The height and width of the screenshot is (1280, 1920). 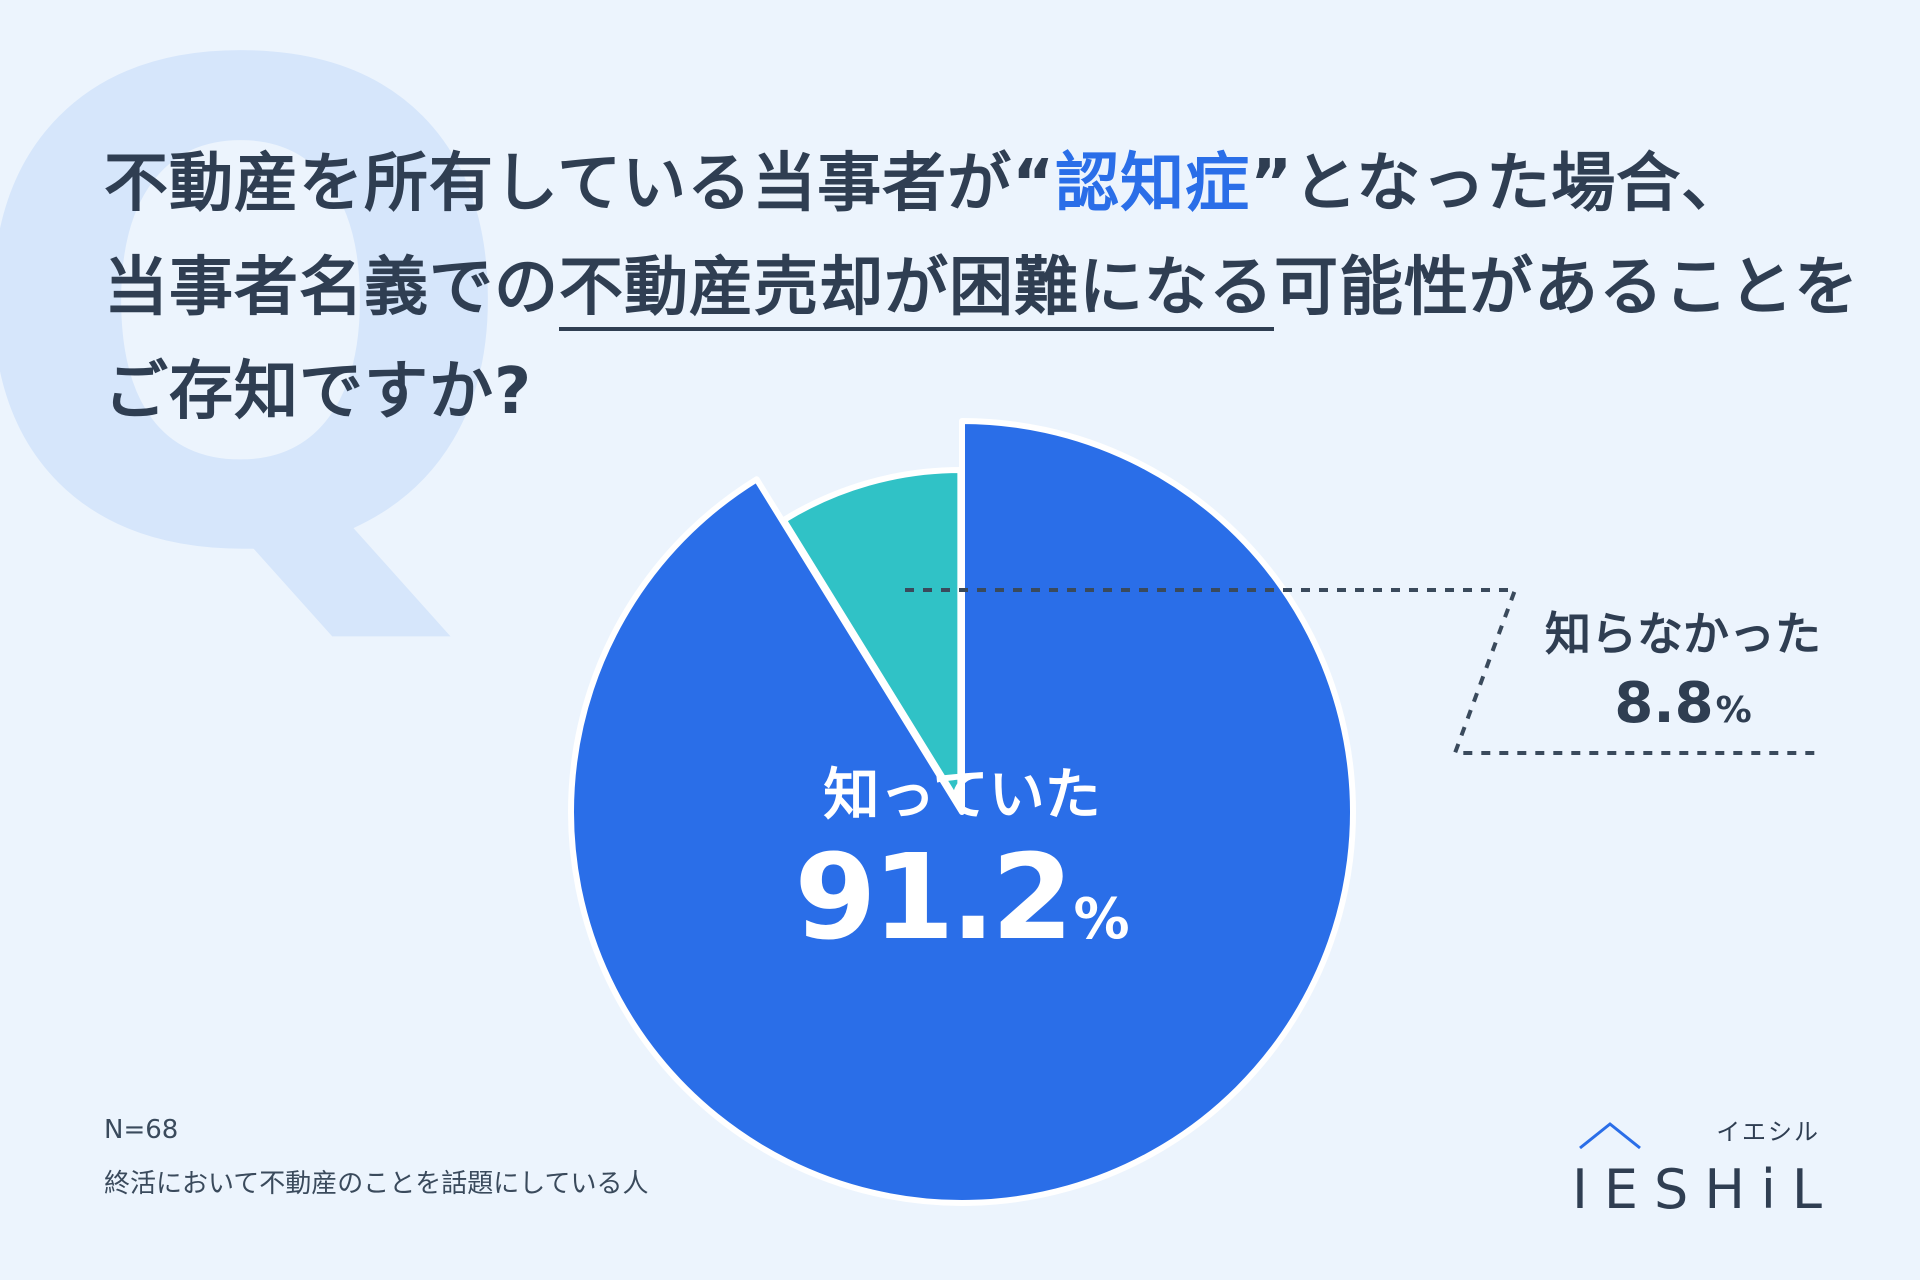 What do you see at coordinates (376, 1184) in the screenshot?
I see `respondent-description: 終活において不動産のことを話題にしている人` at bounding box center [376, 1184].